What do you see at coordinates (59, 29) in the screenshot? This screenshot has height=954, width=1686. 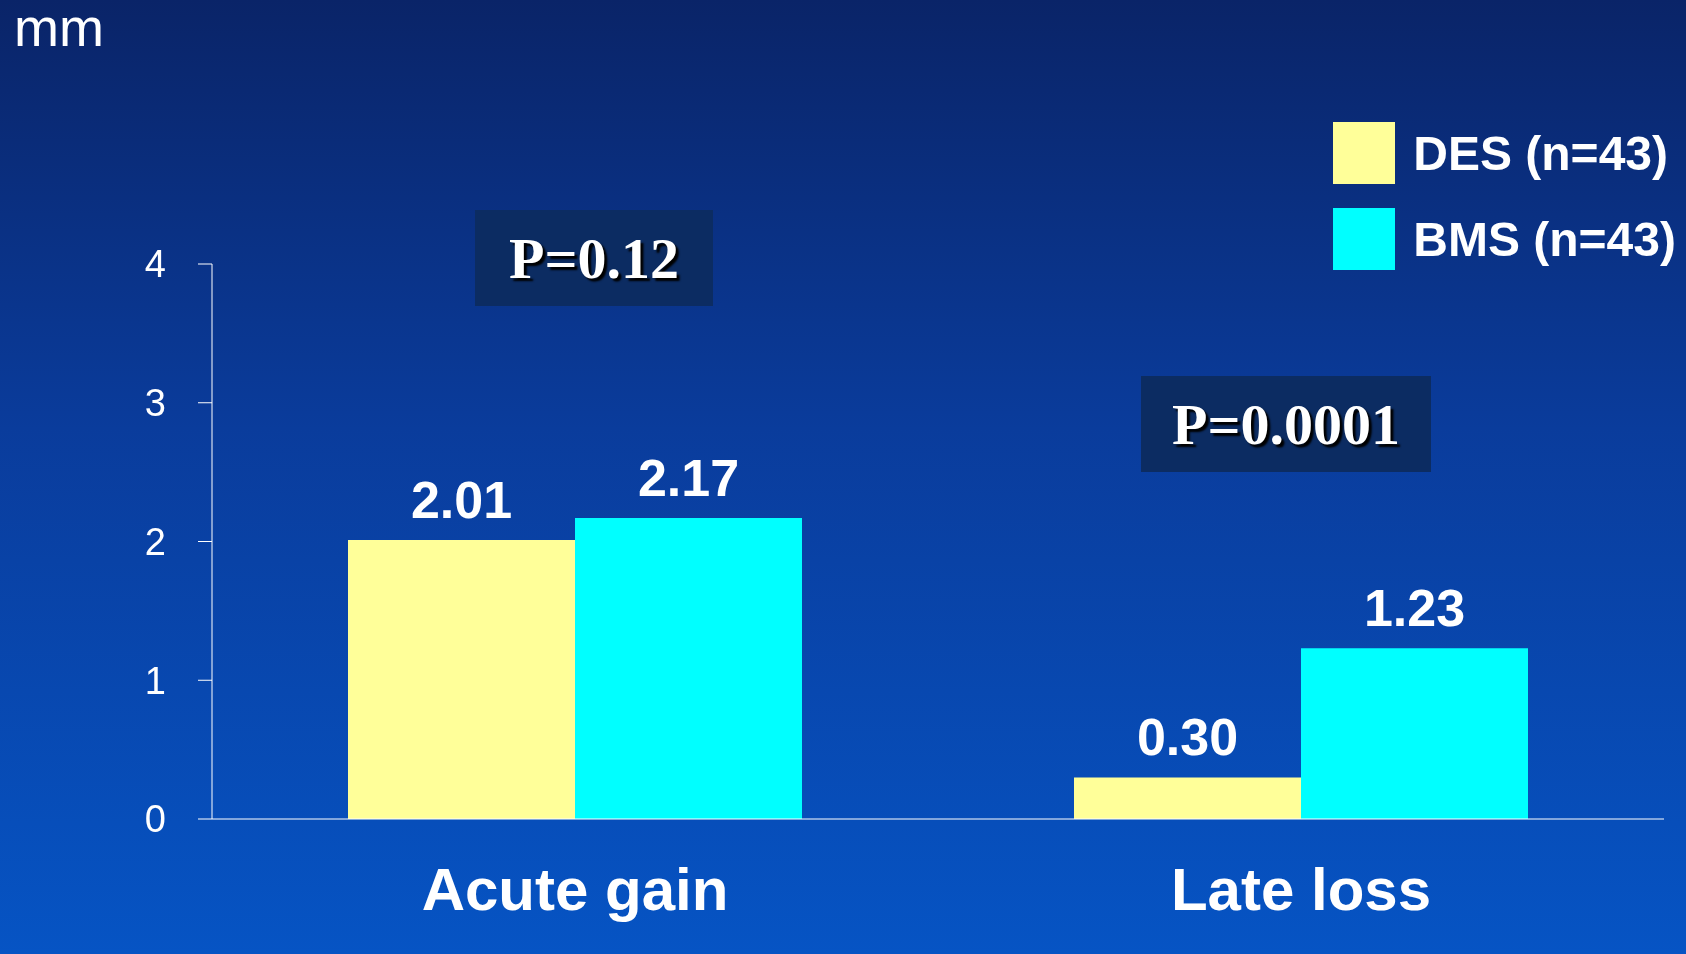 I see `y-axis-title: mm` at bounding box center [59, 29].